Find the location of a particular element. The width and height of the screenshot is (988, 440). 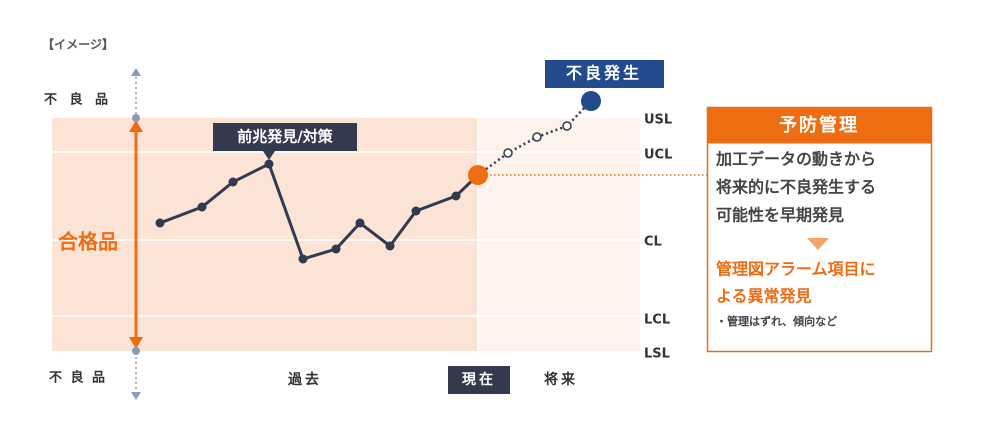

sign-pointer is located at coordinates (269, 155).